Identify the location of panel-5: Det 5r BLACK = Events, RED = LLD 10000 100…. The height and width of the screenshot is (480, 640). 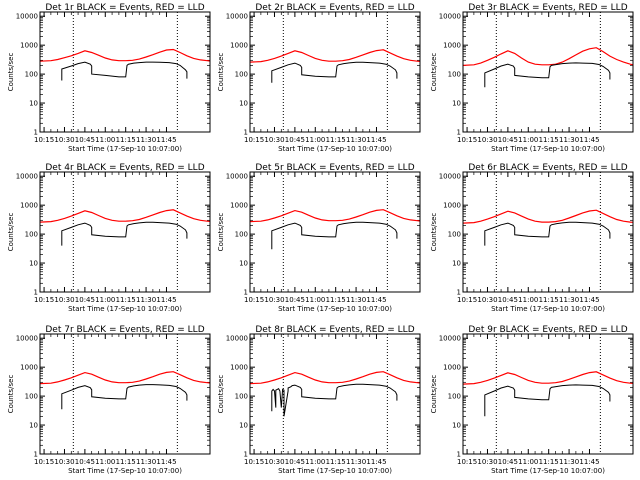
(319, 238).